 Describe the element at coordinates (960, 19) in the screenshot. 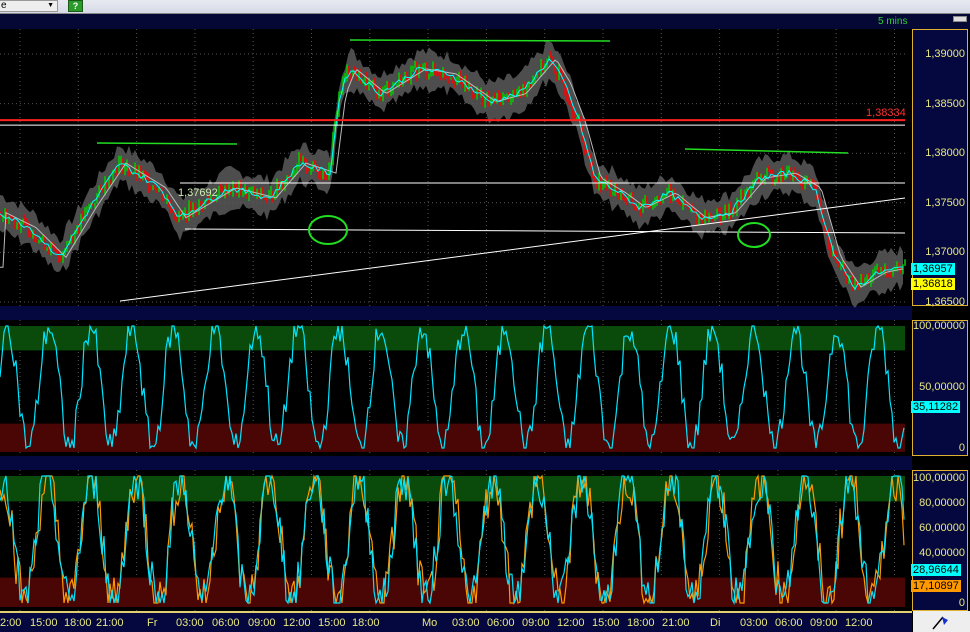

I see `minimize-button` at that location.